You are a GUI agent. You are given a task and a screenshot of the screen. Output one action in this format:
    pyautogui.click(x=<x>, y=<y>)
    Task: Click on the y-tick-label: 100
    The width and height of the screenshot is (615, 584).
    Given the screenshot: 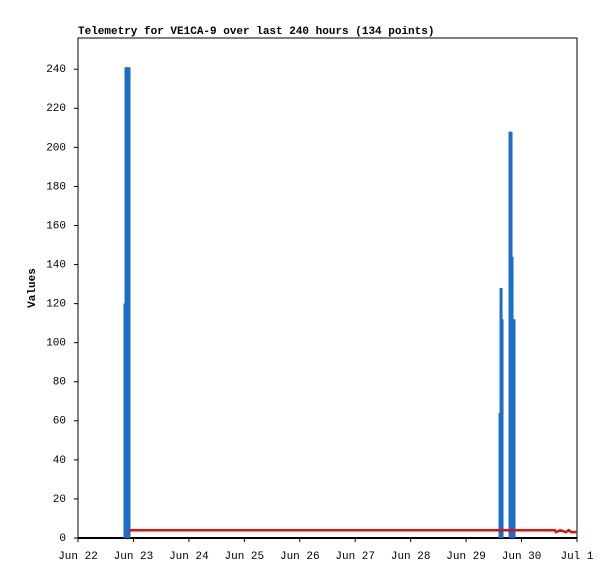 What is the action you would take?
    pyautogui.click(x=56, y=344)
    